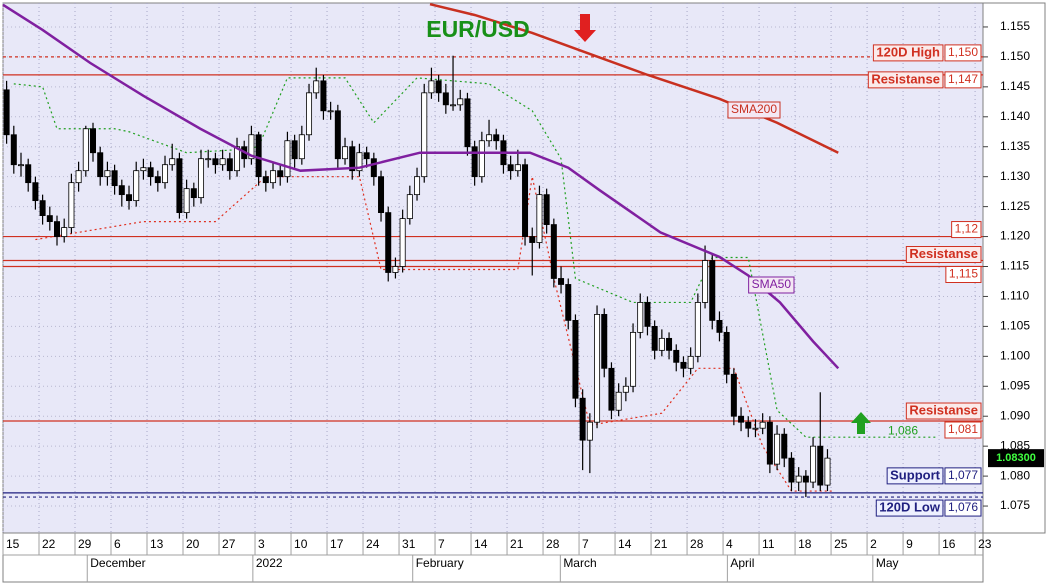  Describe the element at coordinates (49, 544) in the screenshot. I see `x-tick-label: 22` at that location.